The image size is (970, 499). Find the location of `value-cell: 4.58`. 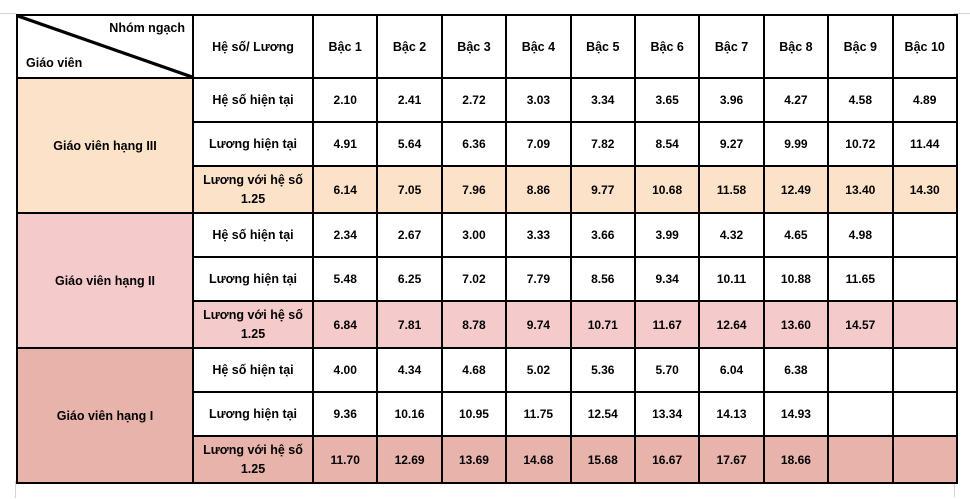

value-cell: 4.58 is located at coordinates (860, 100).